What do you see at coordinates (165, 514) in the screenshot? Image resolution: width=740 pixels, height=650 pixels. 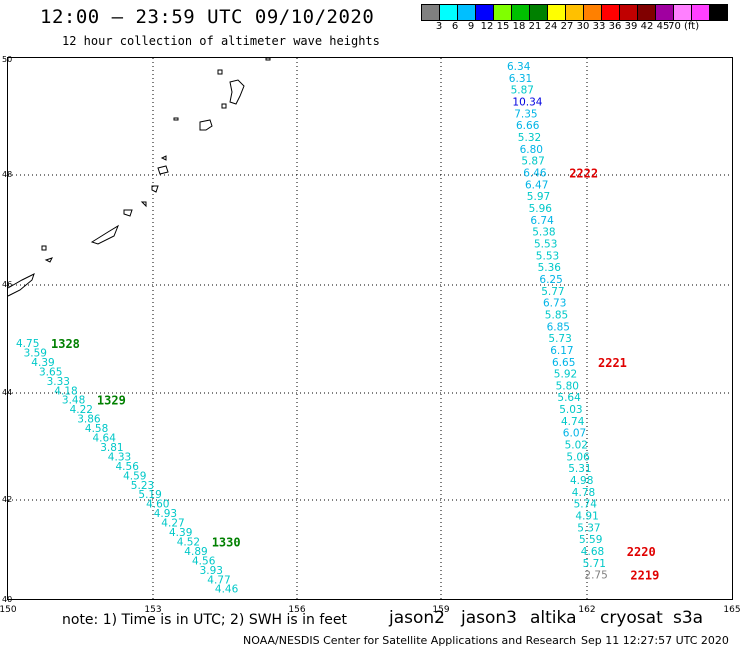 I see `wave-height-value: 4.93` at bounding box center [165, 514].